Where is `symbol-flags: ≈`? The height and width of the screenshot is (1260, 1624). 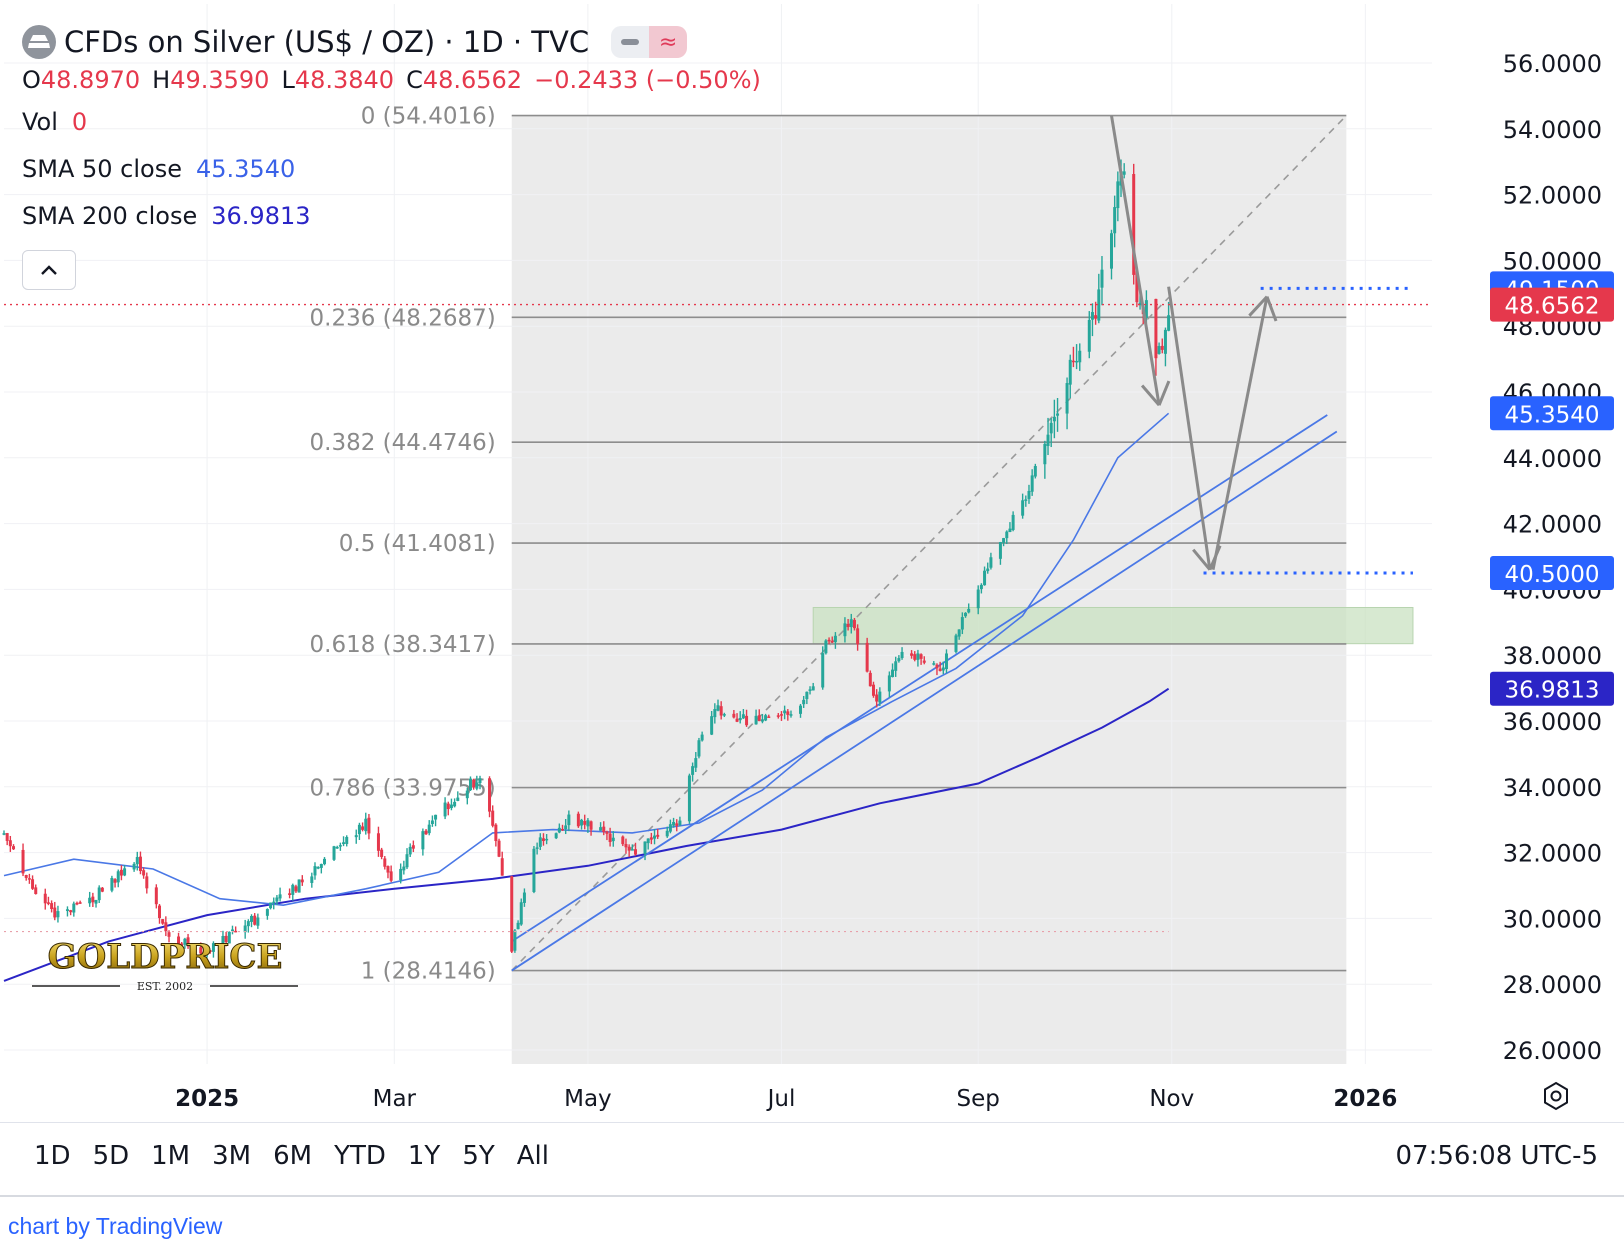 symbol-flags: ≈ is located at coordinates (649, 42).